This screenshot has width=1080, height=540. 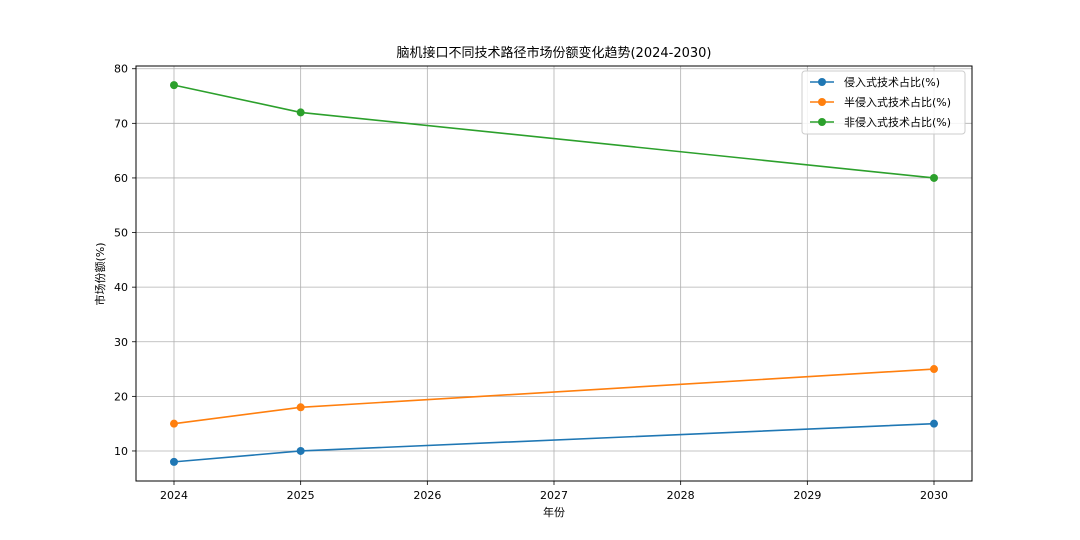 What do you see at coordinates (301, 495) in the screenshot?
I see `x-tick-label: 2025` at bounding box center [301, 495].